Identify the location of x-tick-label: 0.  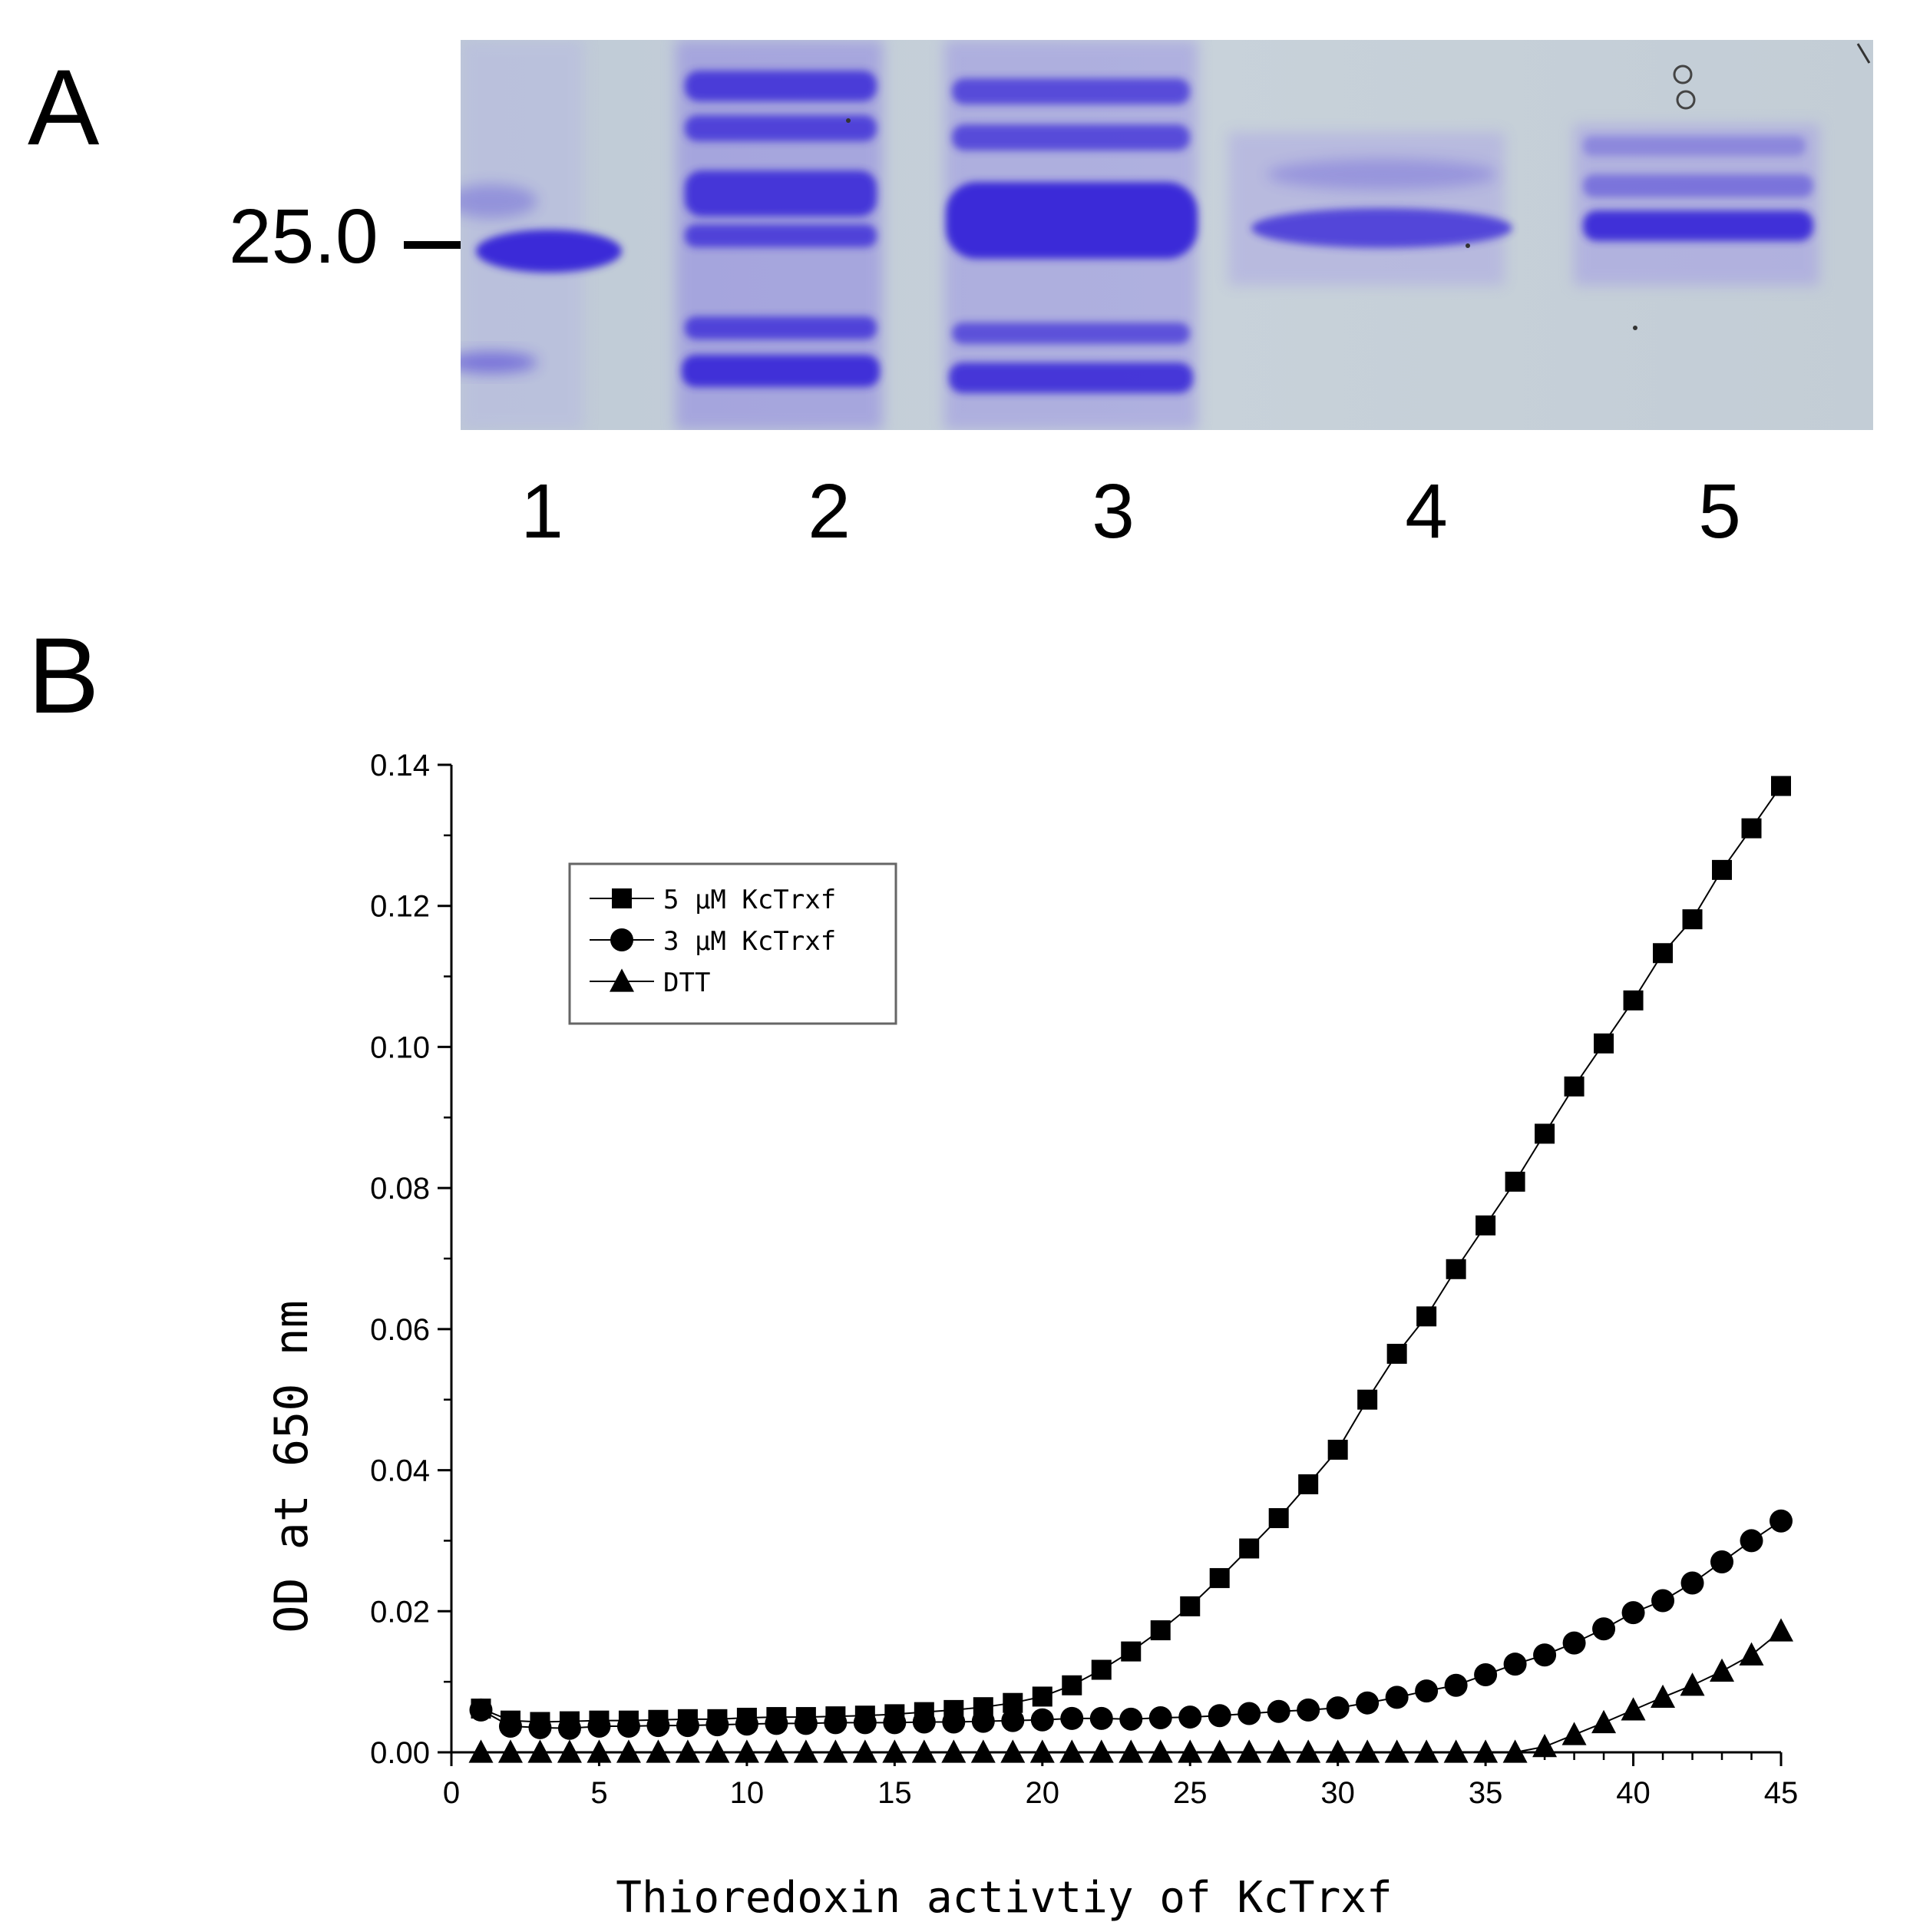
(452, 1793).